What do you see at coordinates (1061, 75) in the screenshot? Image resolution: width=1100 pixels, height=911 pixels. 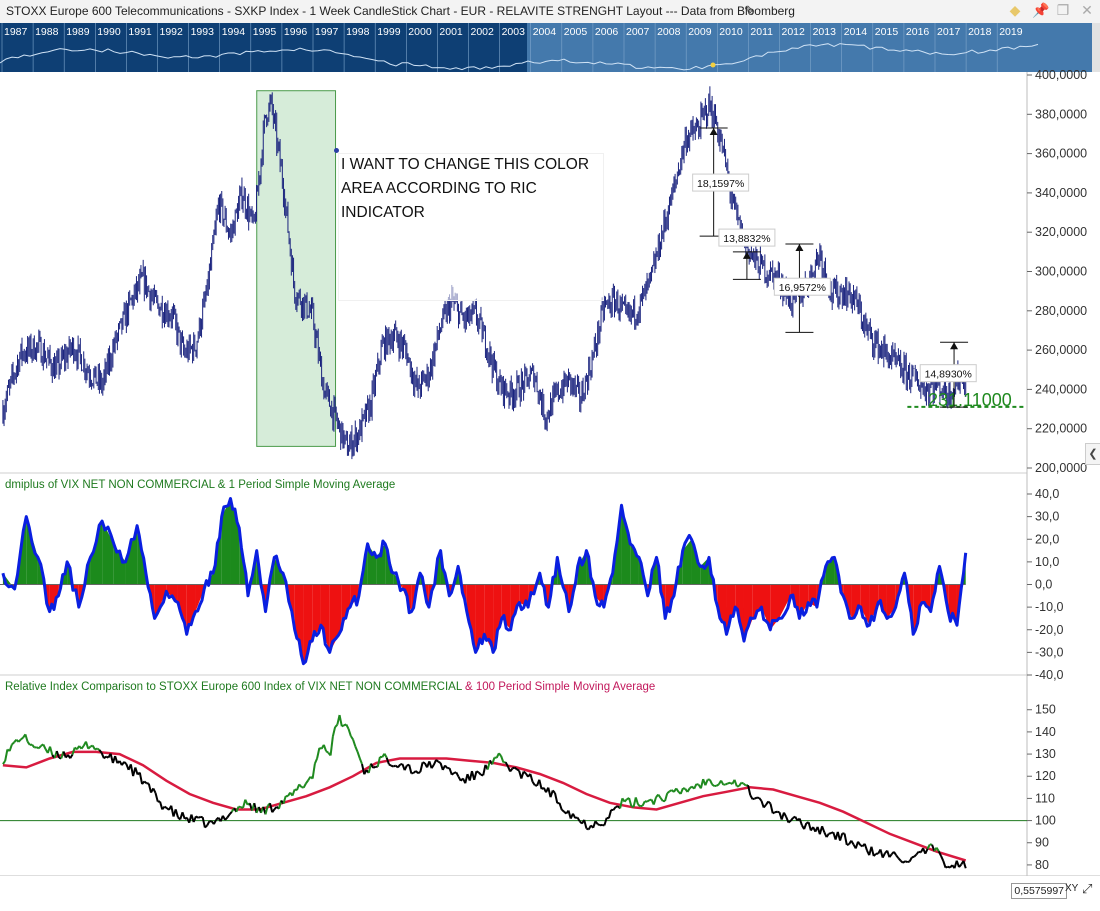 I see `y-tick-label: 400,0000` at bounding box center [1061, 75].